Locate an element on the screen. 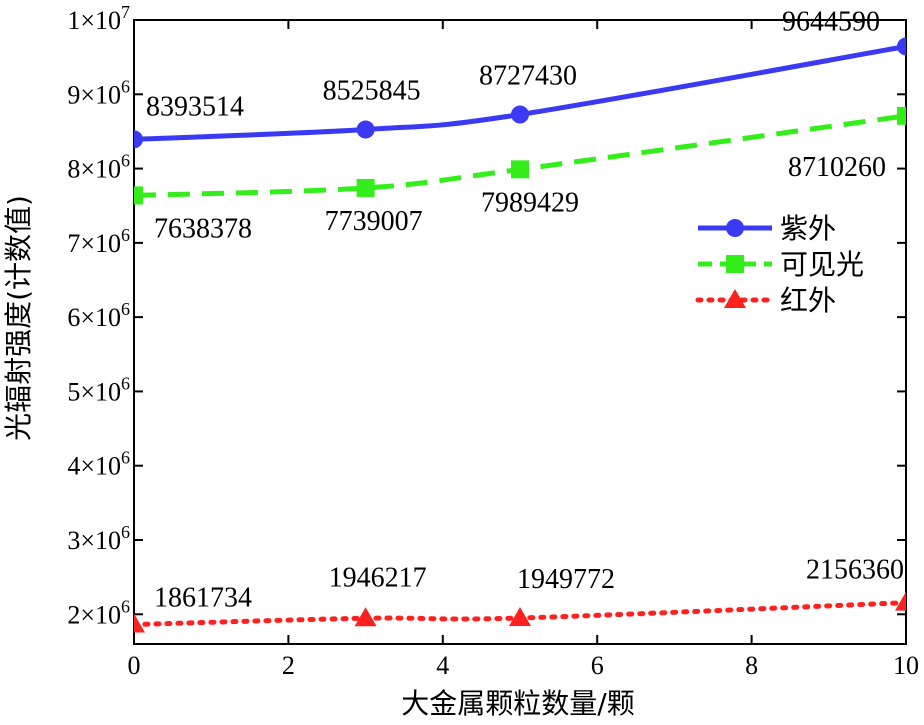 The height and width of the screenshot is (725, 924). series-紫外 is located at coordinates (520, 93).